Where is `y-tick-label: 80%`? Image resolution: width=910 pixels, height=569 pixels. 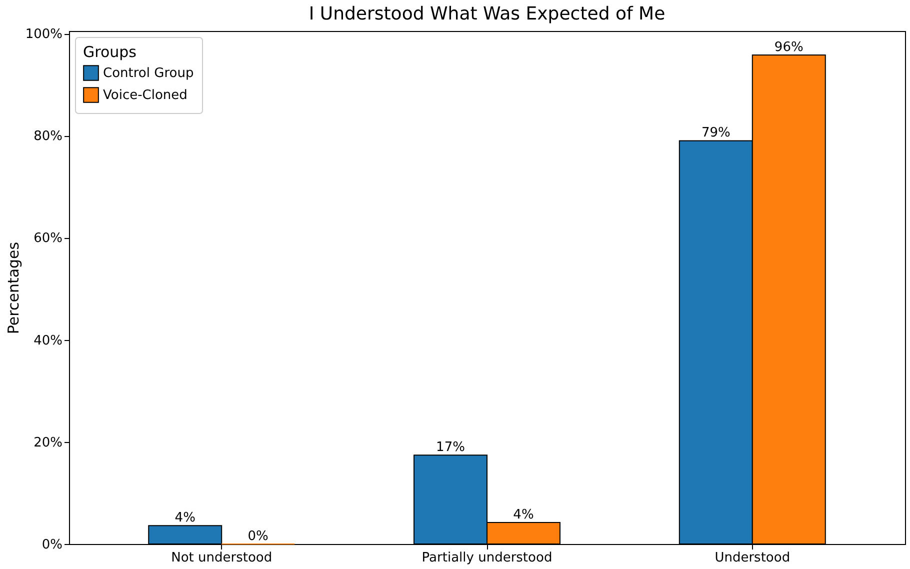 y-tick-label: 80% is located at coordinates (48, 136).